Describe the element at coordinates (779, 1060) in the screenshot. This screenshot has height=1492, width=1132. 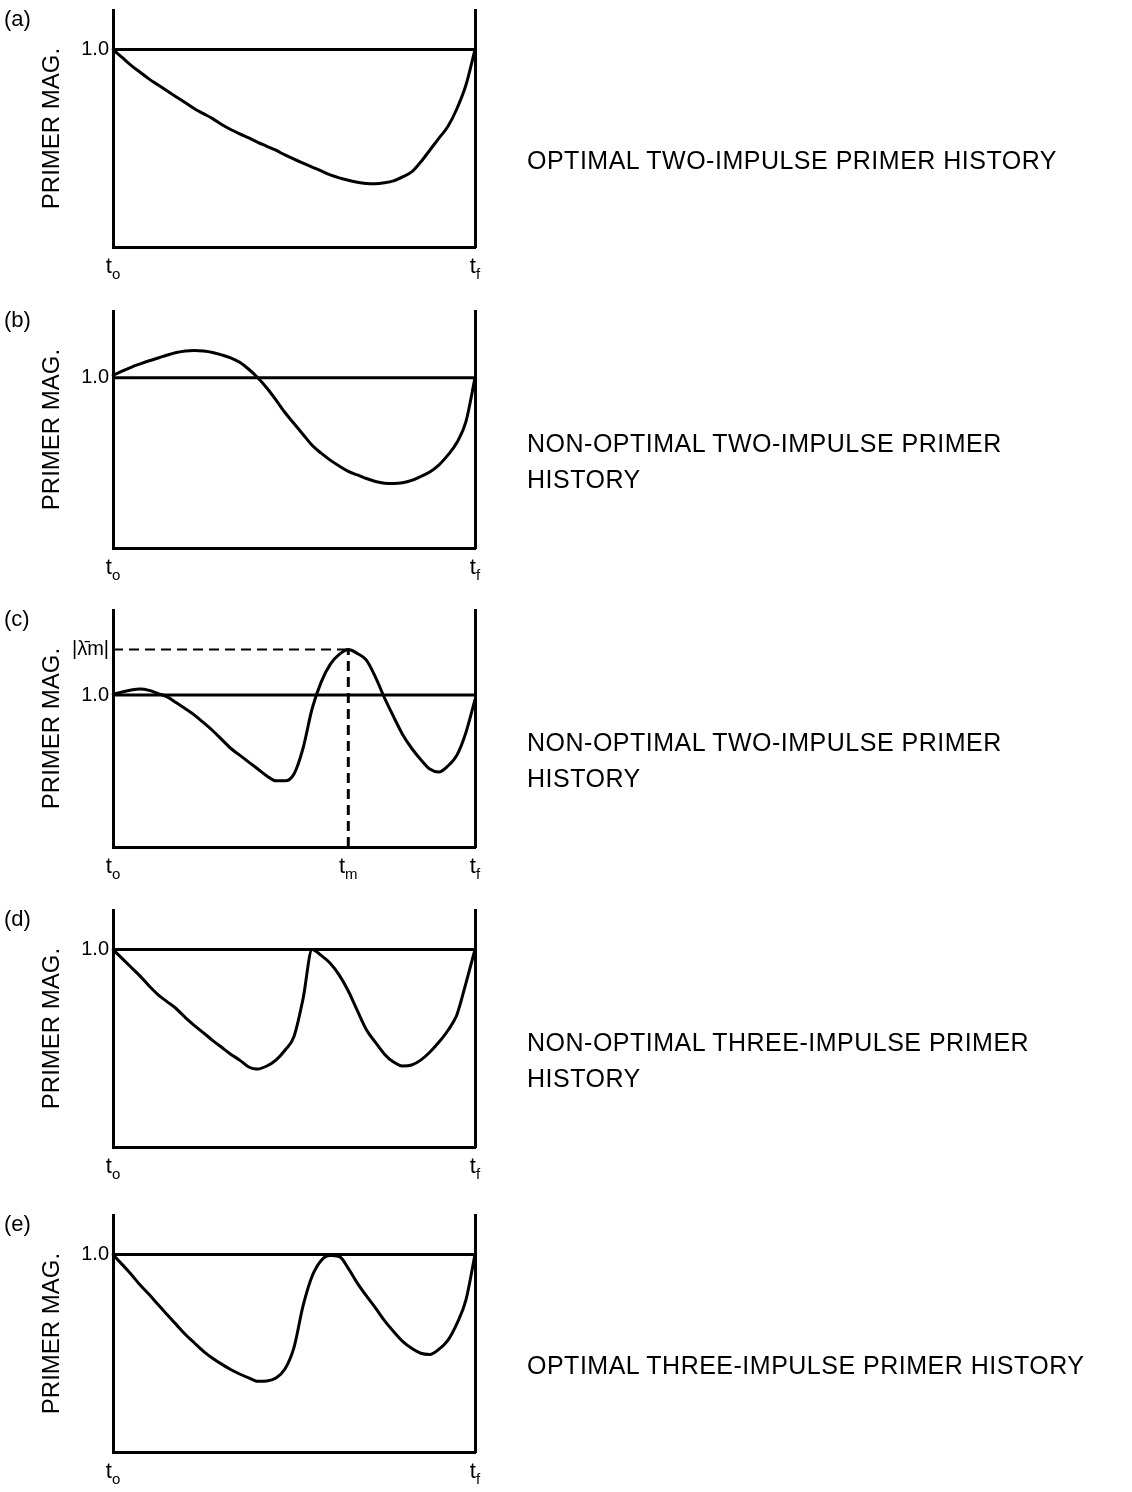
I see `text: NON-OPTIMAL THREE-IMPULSE PRIMER HISTORY` at that location.